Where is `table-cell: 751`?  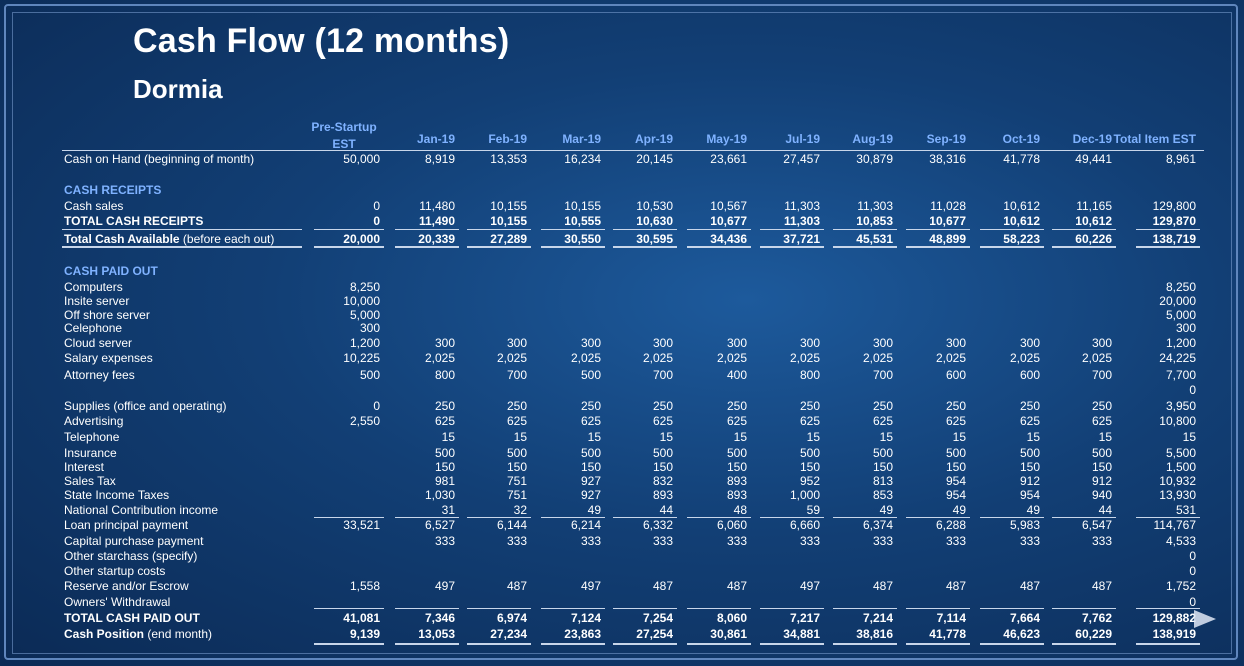
table-cell: 751 is located at coordinates (516, 481).